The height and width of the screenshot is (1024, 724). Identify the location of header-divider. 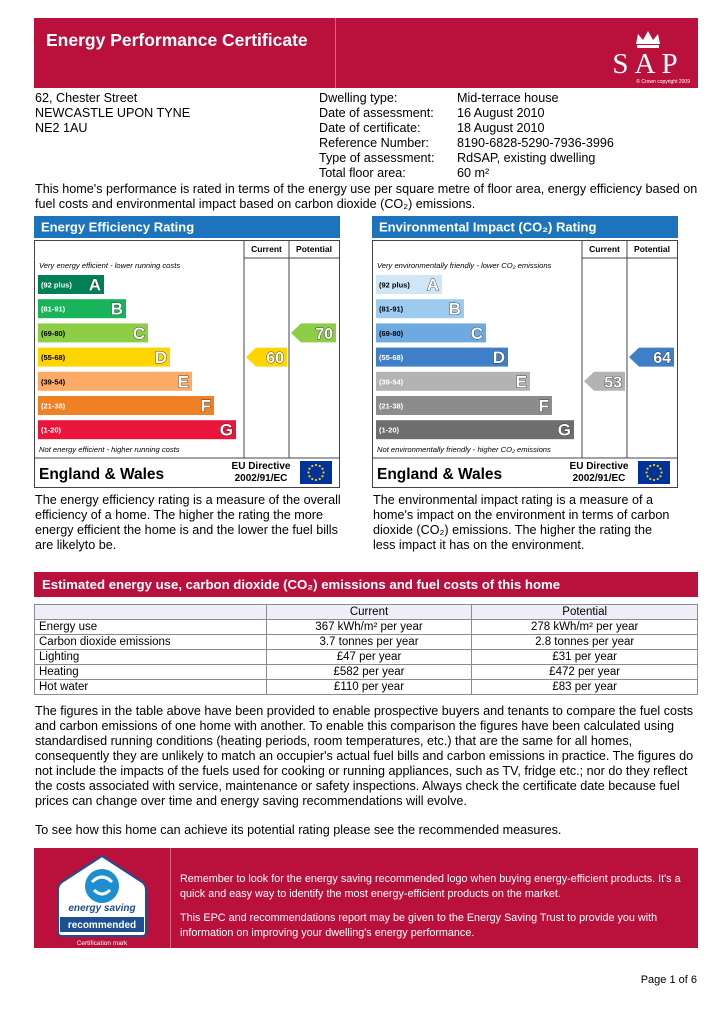
(335, 53).